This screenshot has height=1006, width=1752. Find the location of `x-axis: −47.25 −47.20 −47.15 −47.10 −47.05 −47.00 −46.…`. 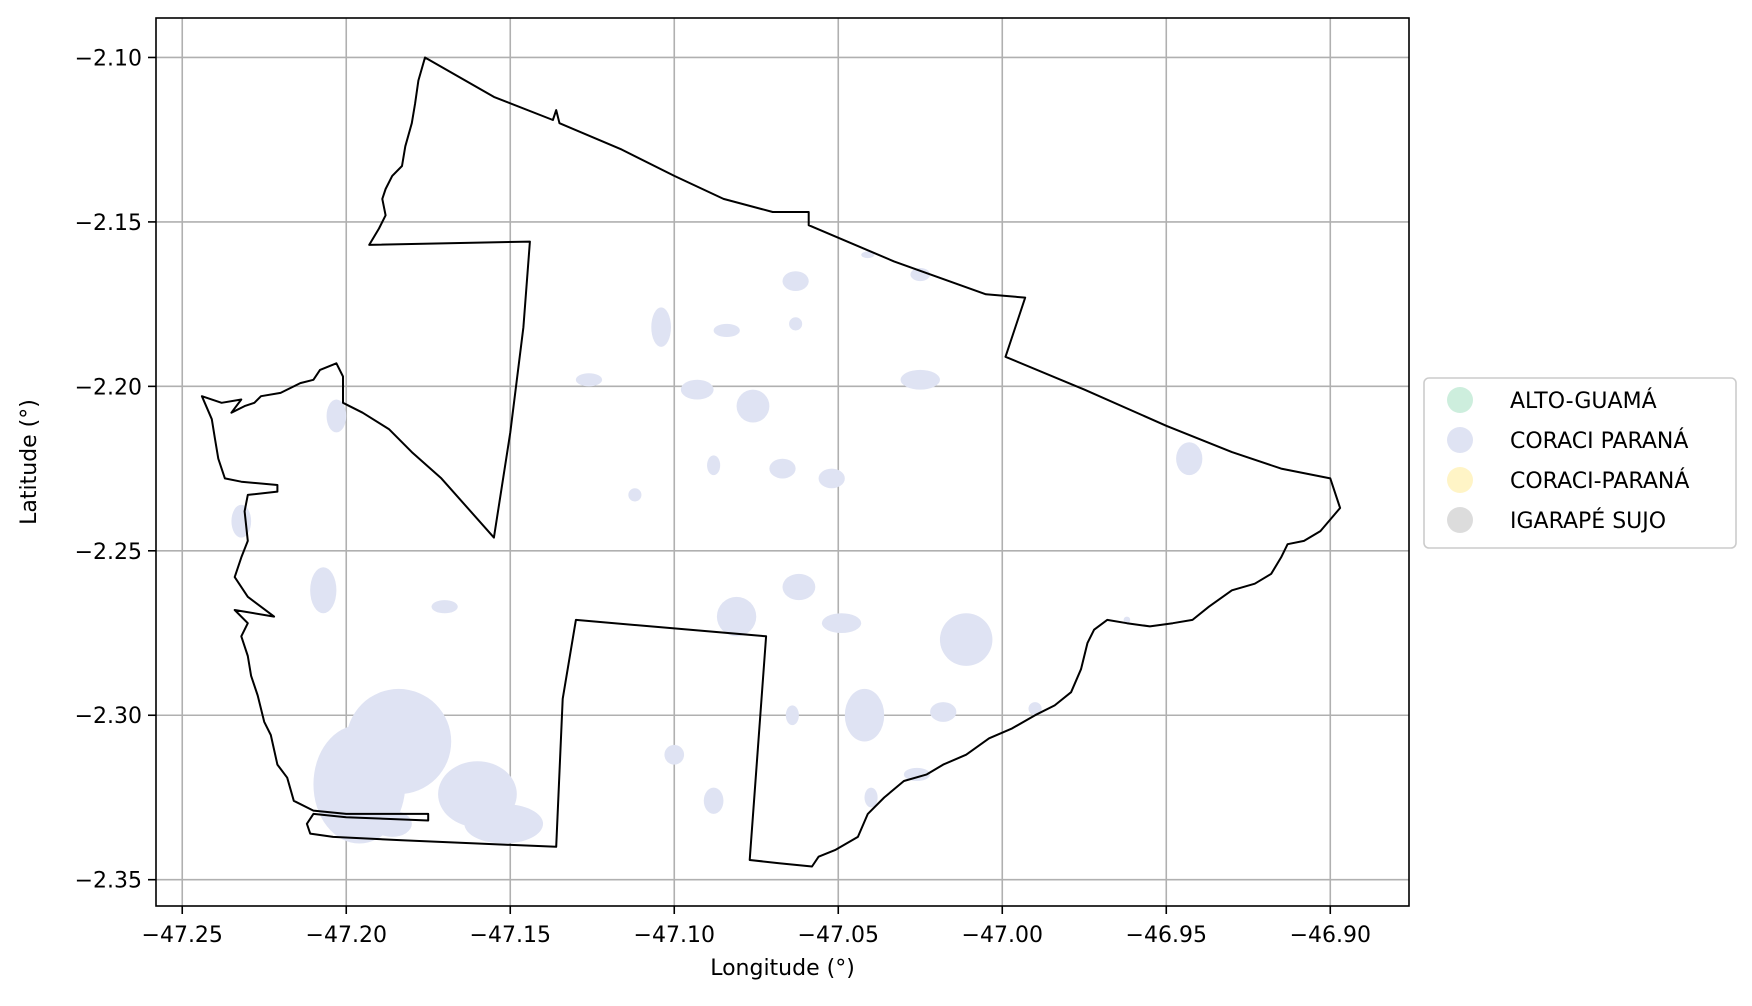

x-axis: −47.25 −47.20 −47.15 −47.10 −47.05 −47.00 −46.… is located at coordinates (756, 927).